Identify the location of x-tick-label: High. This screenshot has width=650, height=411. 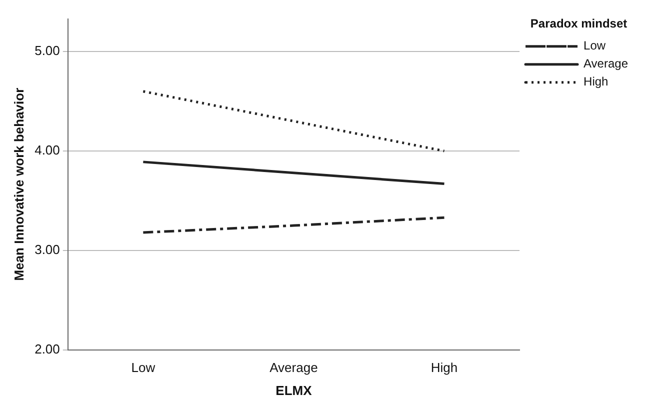
(444, 368).